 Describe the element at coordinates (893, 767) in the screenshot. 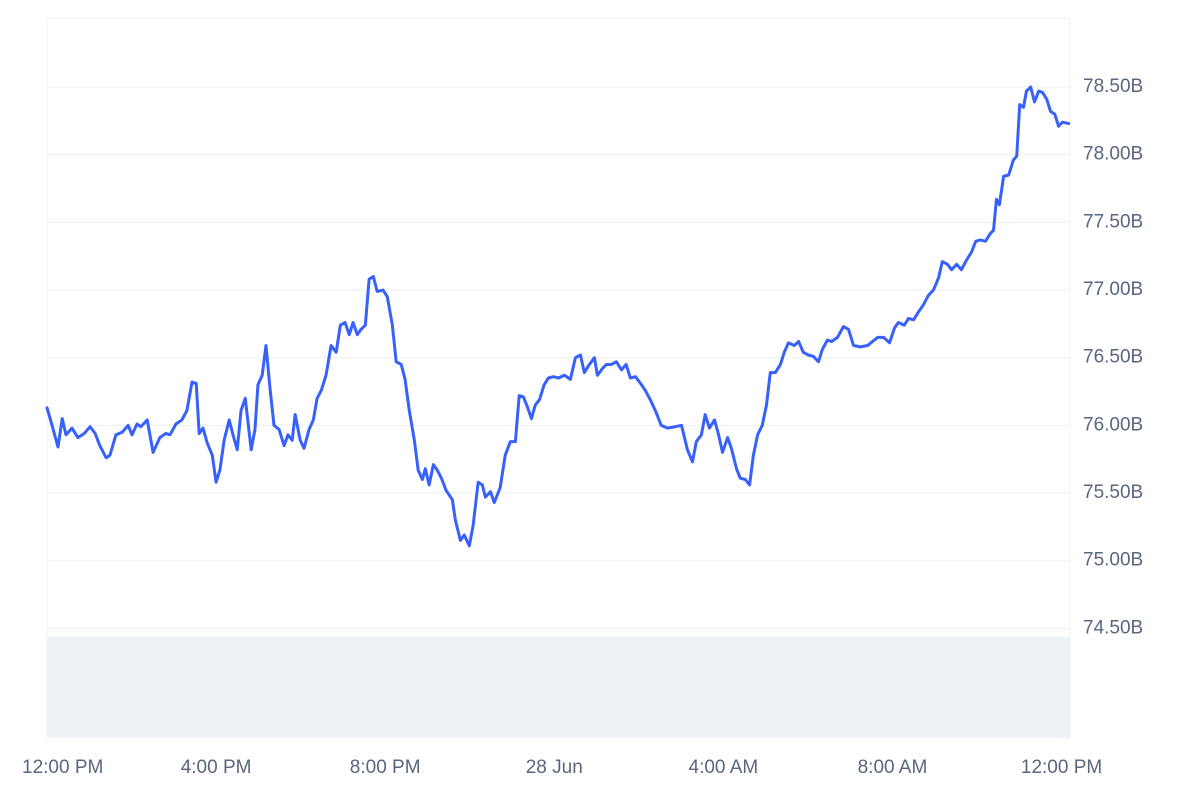

I see `x-tick-label: 8:00 AM` at that location.